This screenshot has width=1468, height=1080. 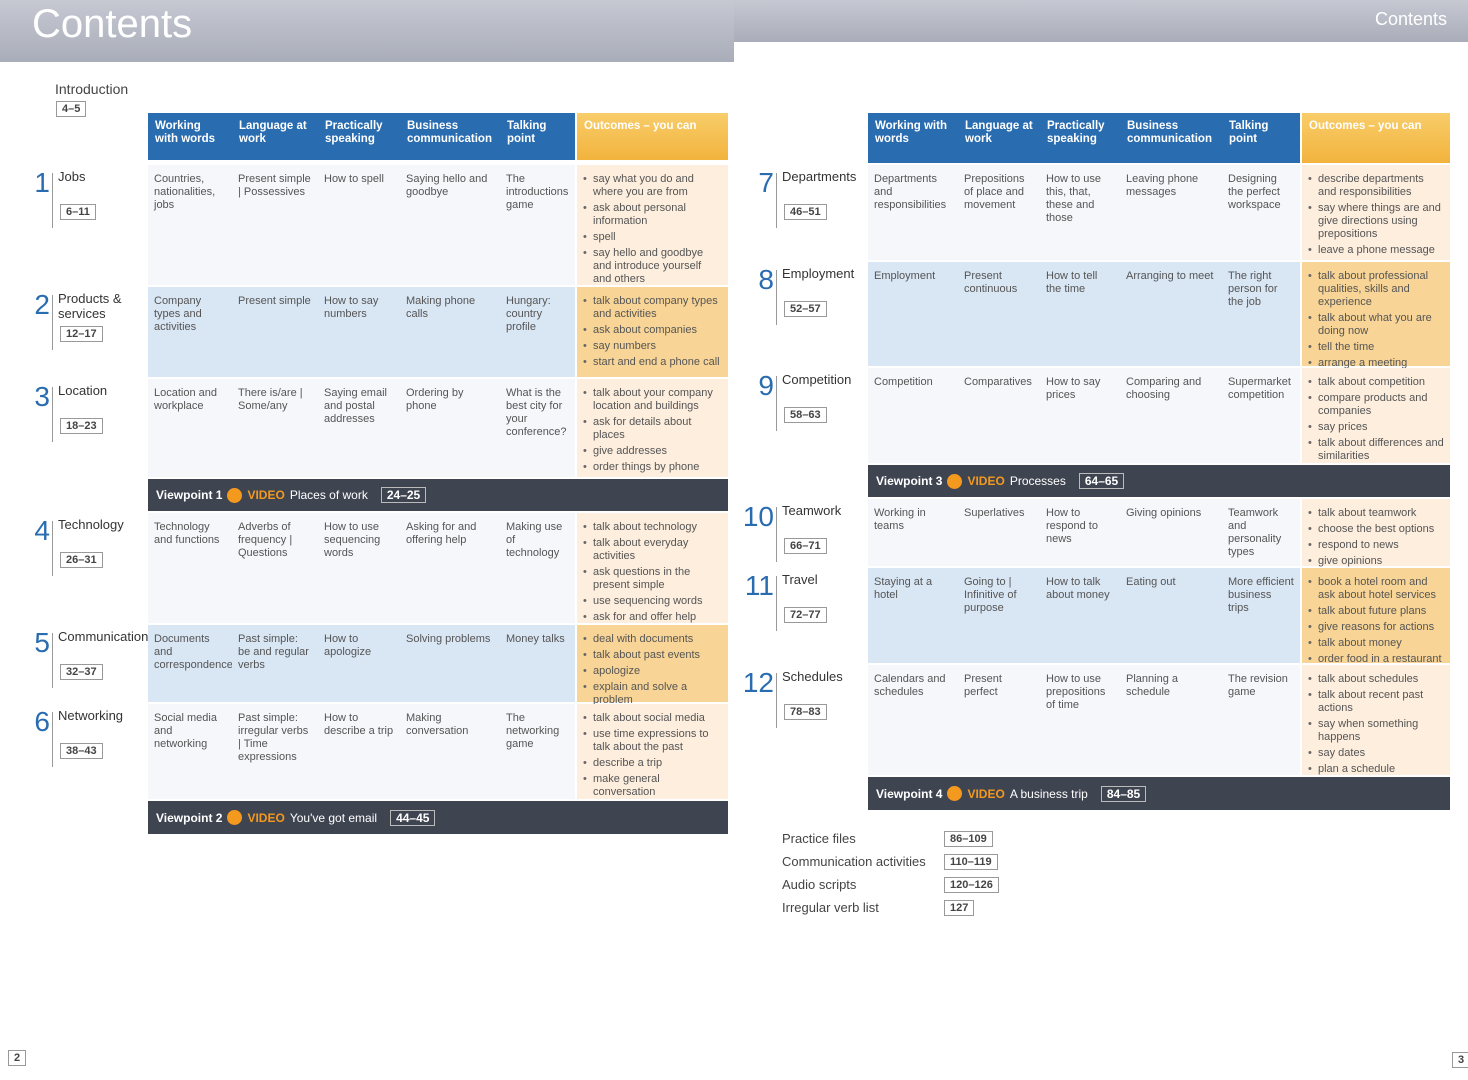 I want to click on column-header: Working with words, so click(x=190, y=136).